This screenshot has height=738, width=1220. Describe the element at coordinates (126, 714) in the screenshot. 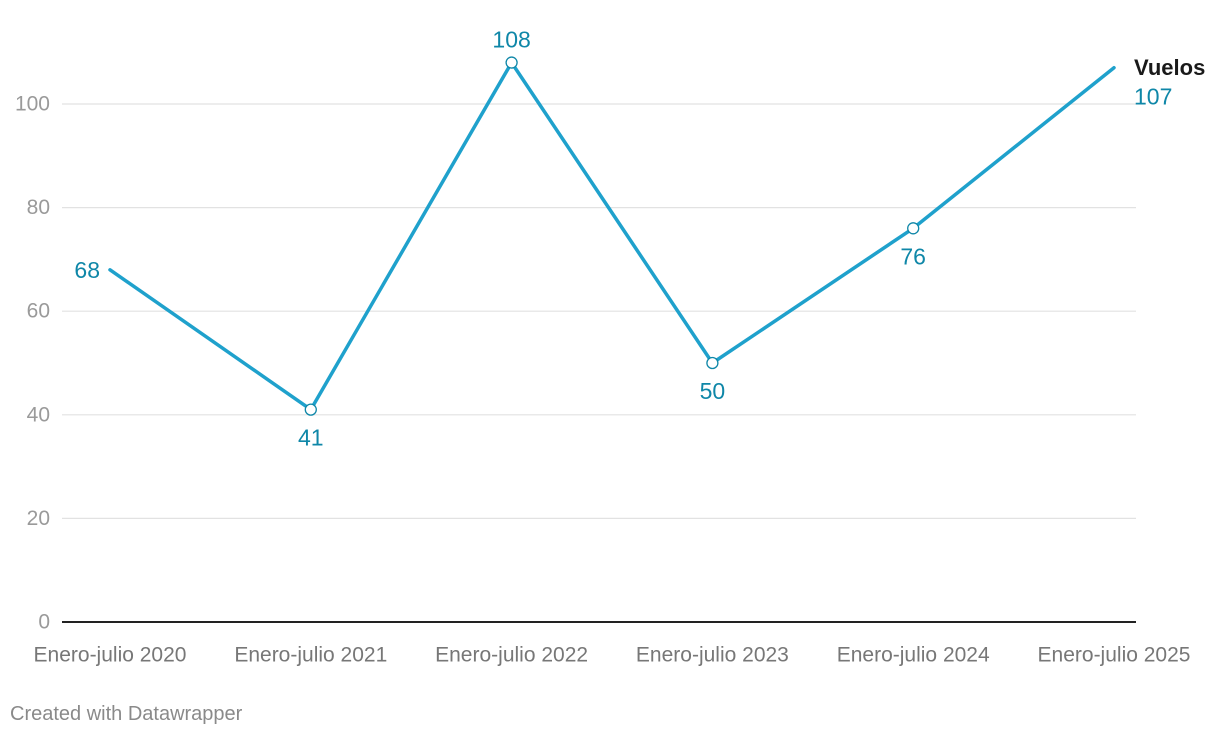

I see `credit-footer: Created with Datawrapper` at that location.